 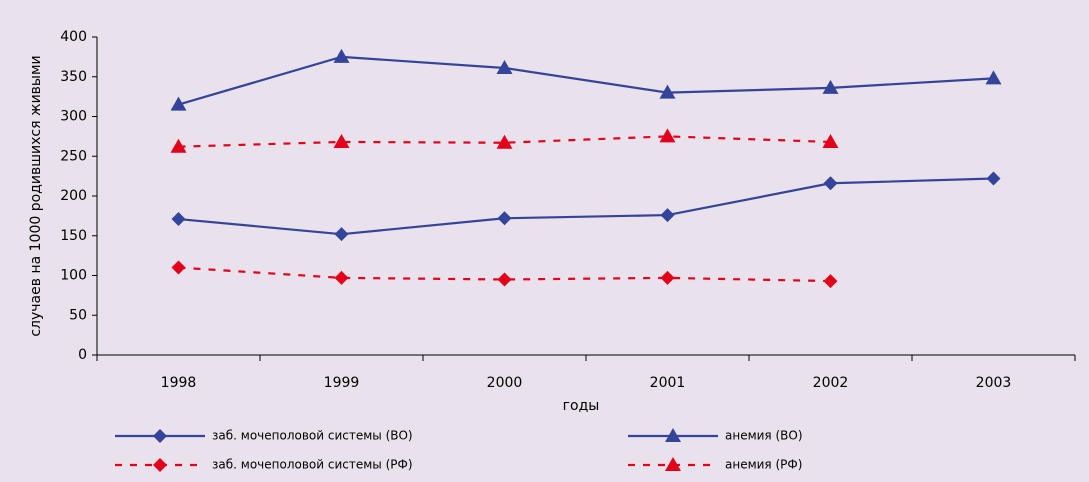 What do you see at coordinates (342, 383) in the screenshot?
I see `x-tick-label: 1999` at bounding box center [342, 383].